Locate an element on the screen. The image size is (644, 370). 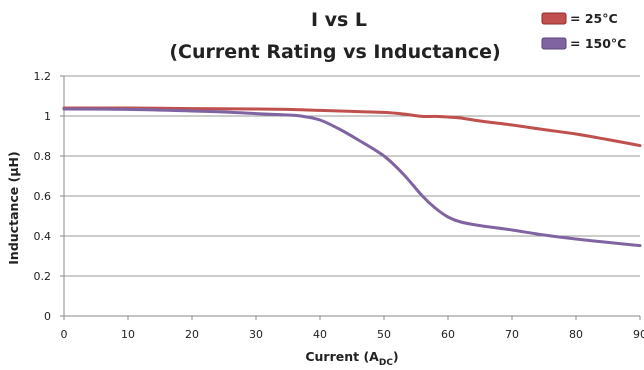
x-tick-label: 90 is located at coordinates (638, 334).